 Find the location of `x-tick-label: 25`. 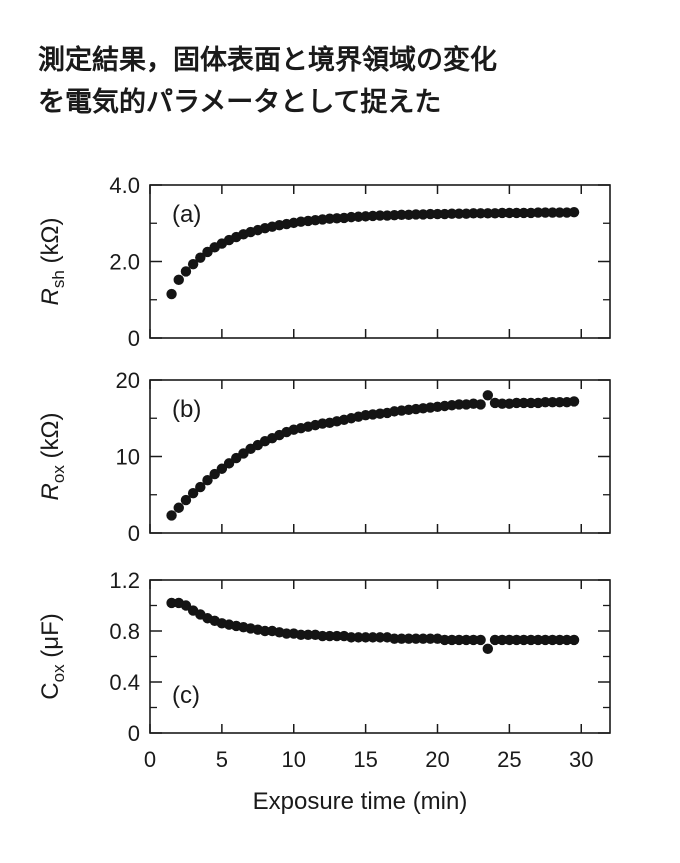

x-tick-label: 25 is located at coordinates (509, 759).